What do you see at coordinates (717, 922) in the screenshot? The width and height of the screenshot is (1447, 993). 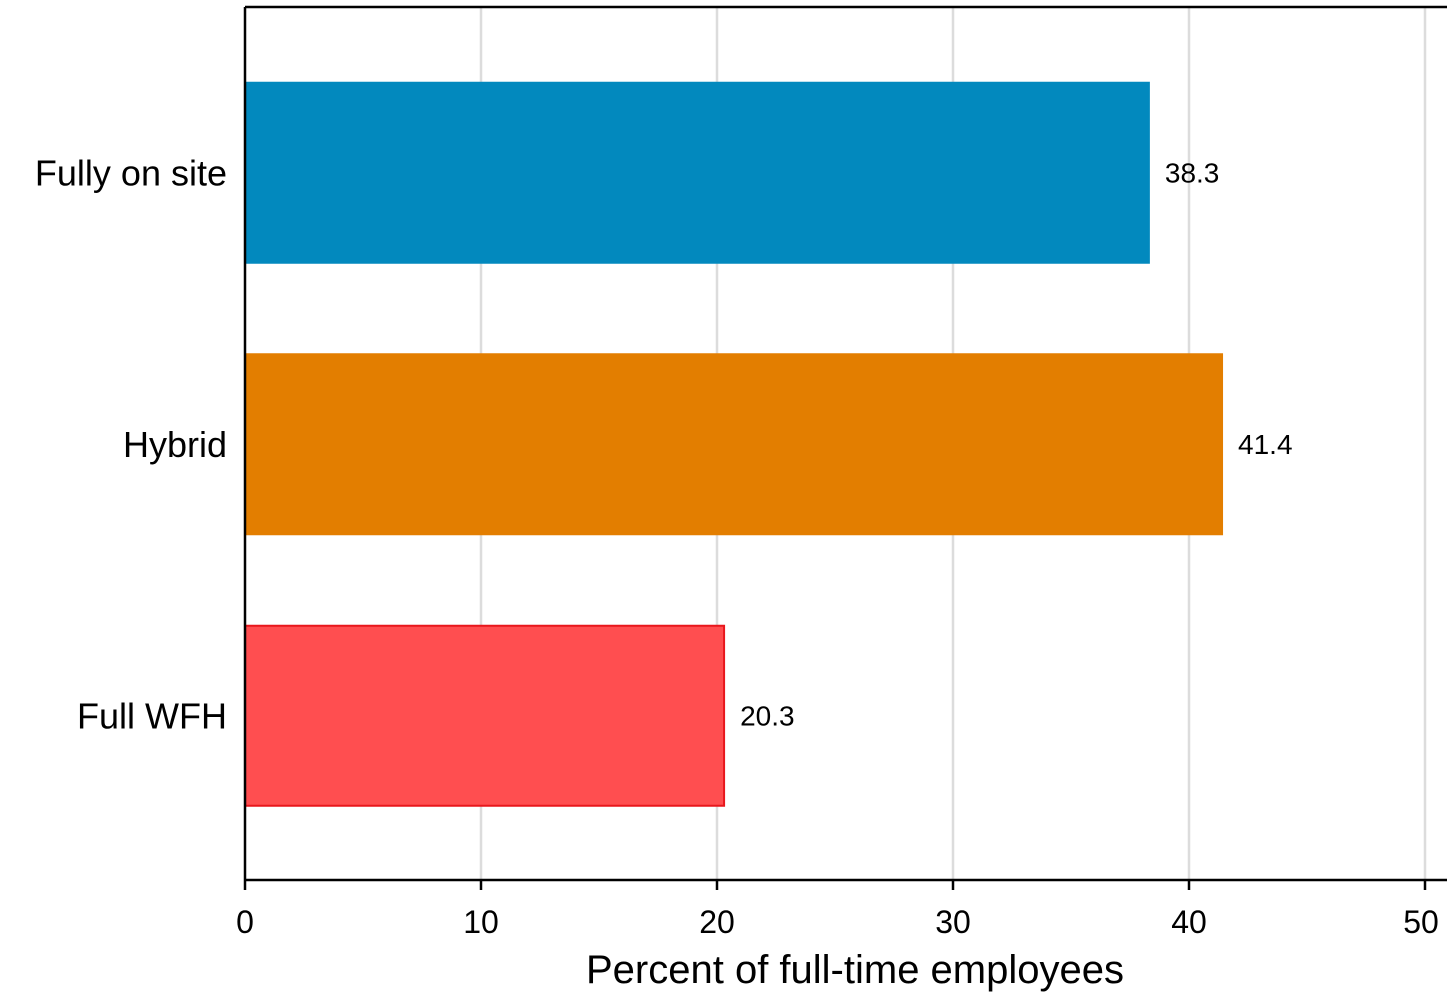 I see `x-tick-label: 20` at bounding box center [717, 922].